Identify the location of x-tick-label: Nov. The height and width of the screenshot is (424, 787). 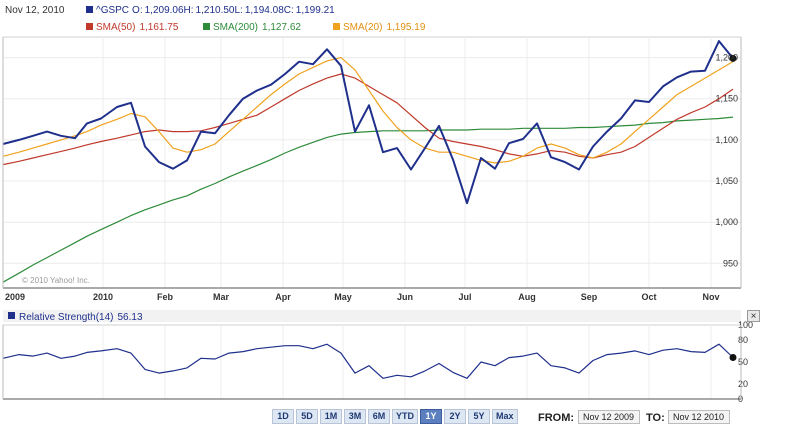
(710, 297).